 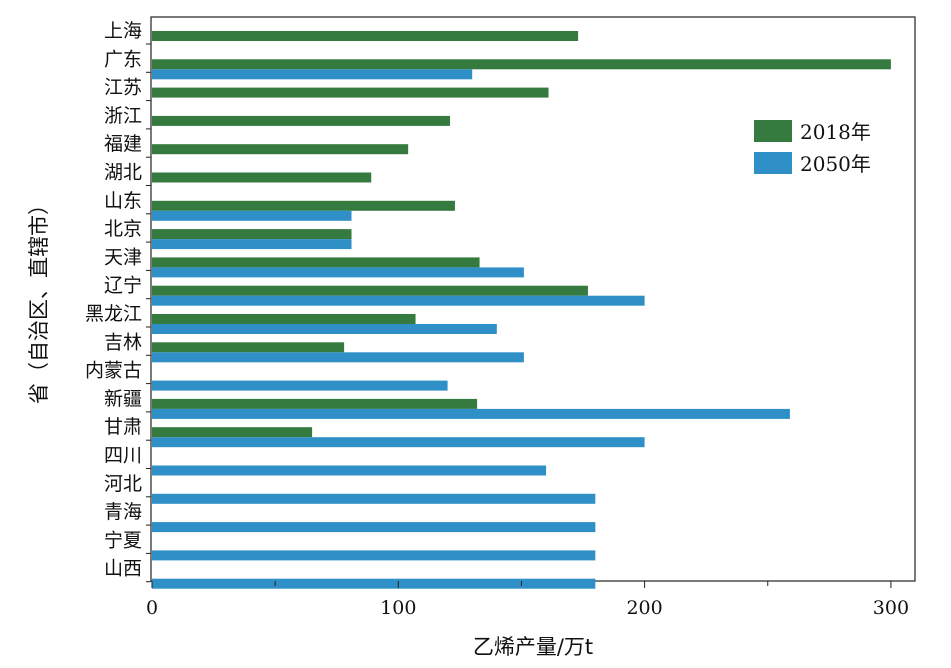 What do you see at coordinates (533, 647) in the screenshot?
I see `x-axis-title: 乙烯产量/万t` at bounding box center [533, 647].